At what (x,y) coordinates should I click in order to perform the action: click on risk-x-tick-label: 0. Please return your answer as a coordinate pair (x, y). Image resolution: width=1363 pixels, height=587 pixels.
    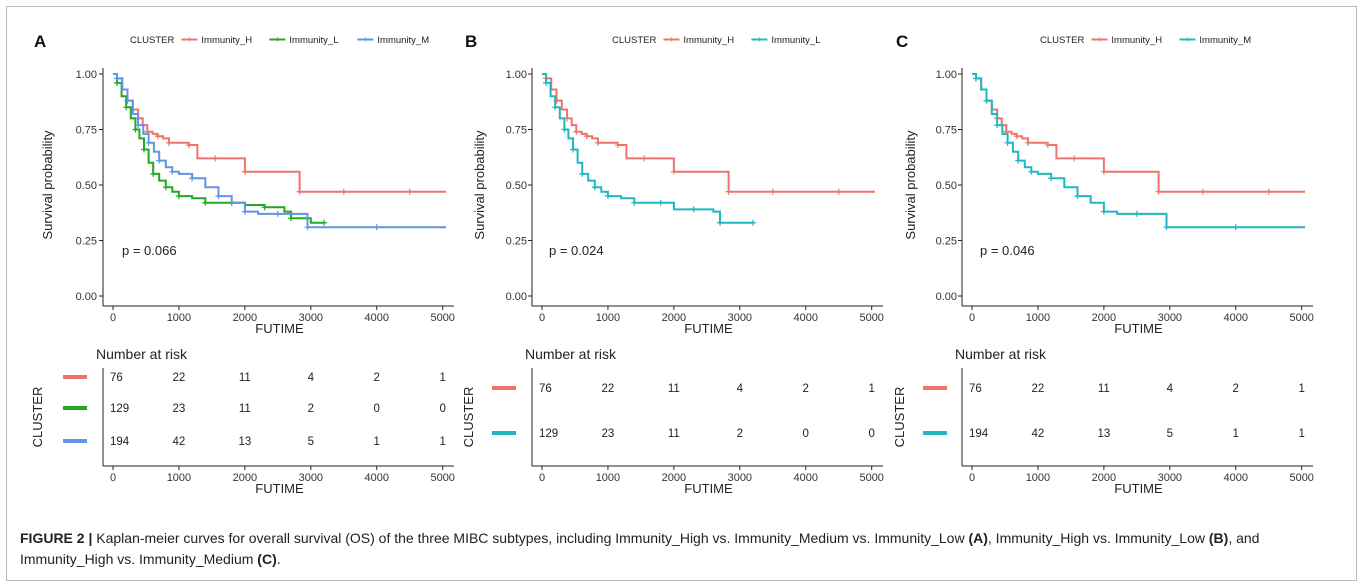
    Looking at the image, I should click on (542, 478).